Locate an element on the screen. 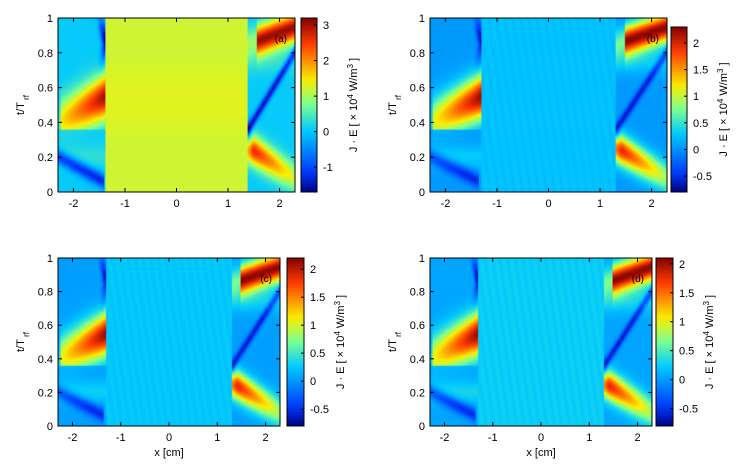 This screenshot has height=473, width=747. panel-label: (a) is located at coordinates (281, 39).